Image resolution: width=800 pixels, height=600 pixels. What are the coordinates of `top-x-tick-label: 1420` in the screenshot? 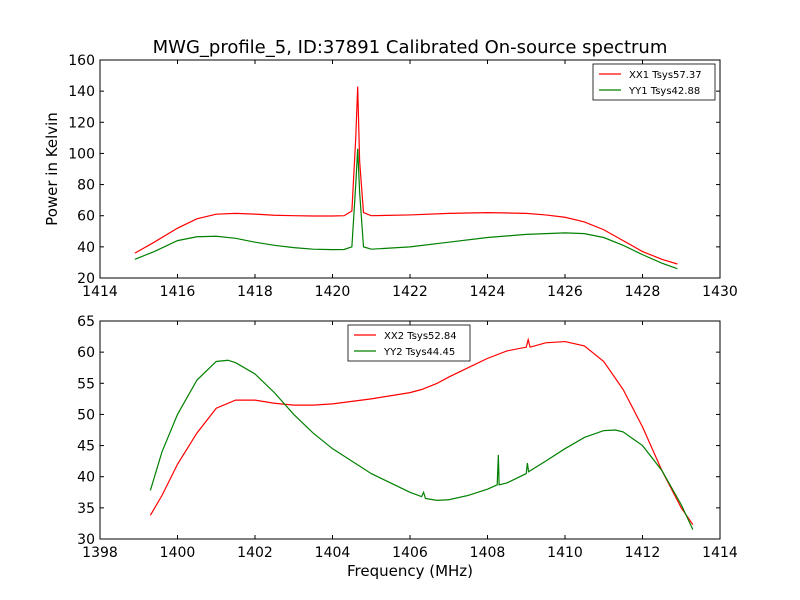 It's located at (333, 292).